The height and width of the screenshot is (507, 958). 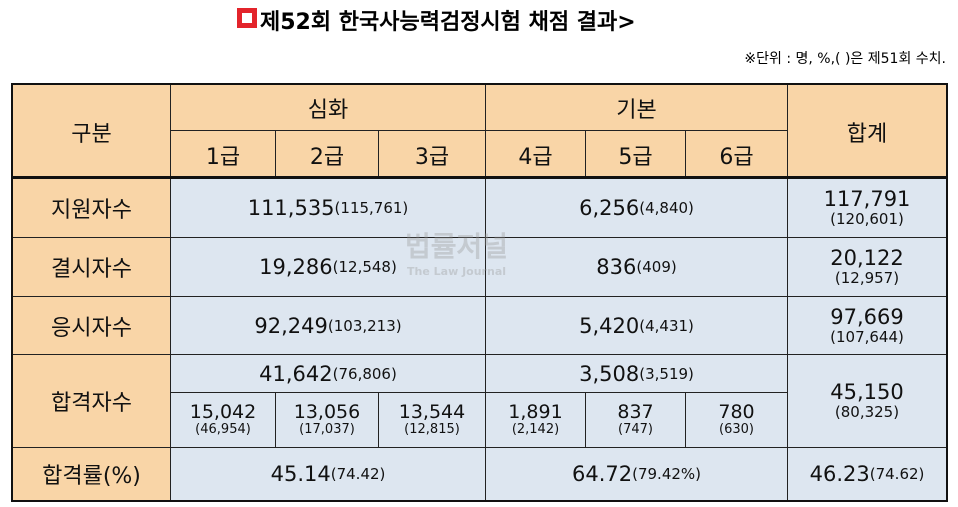 I want to click on grade-value: 13,056, so click(x=327, y=411).